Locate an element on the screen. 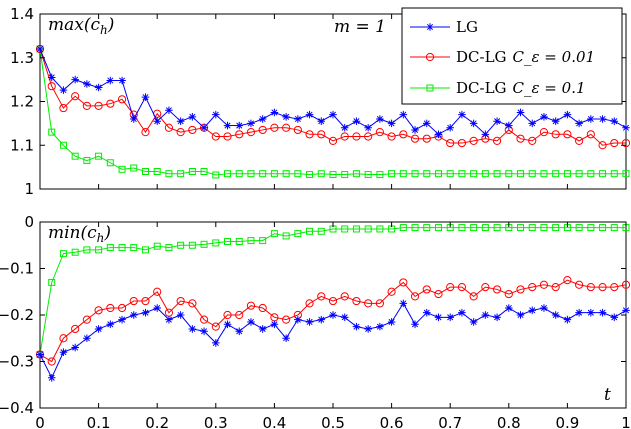  legend-entry: DC-LG C_ε = 0.01 is located at coordinates (502, 57).